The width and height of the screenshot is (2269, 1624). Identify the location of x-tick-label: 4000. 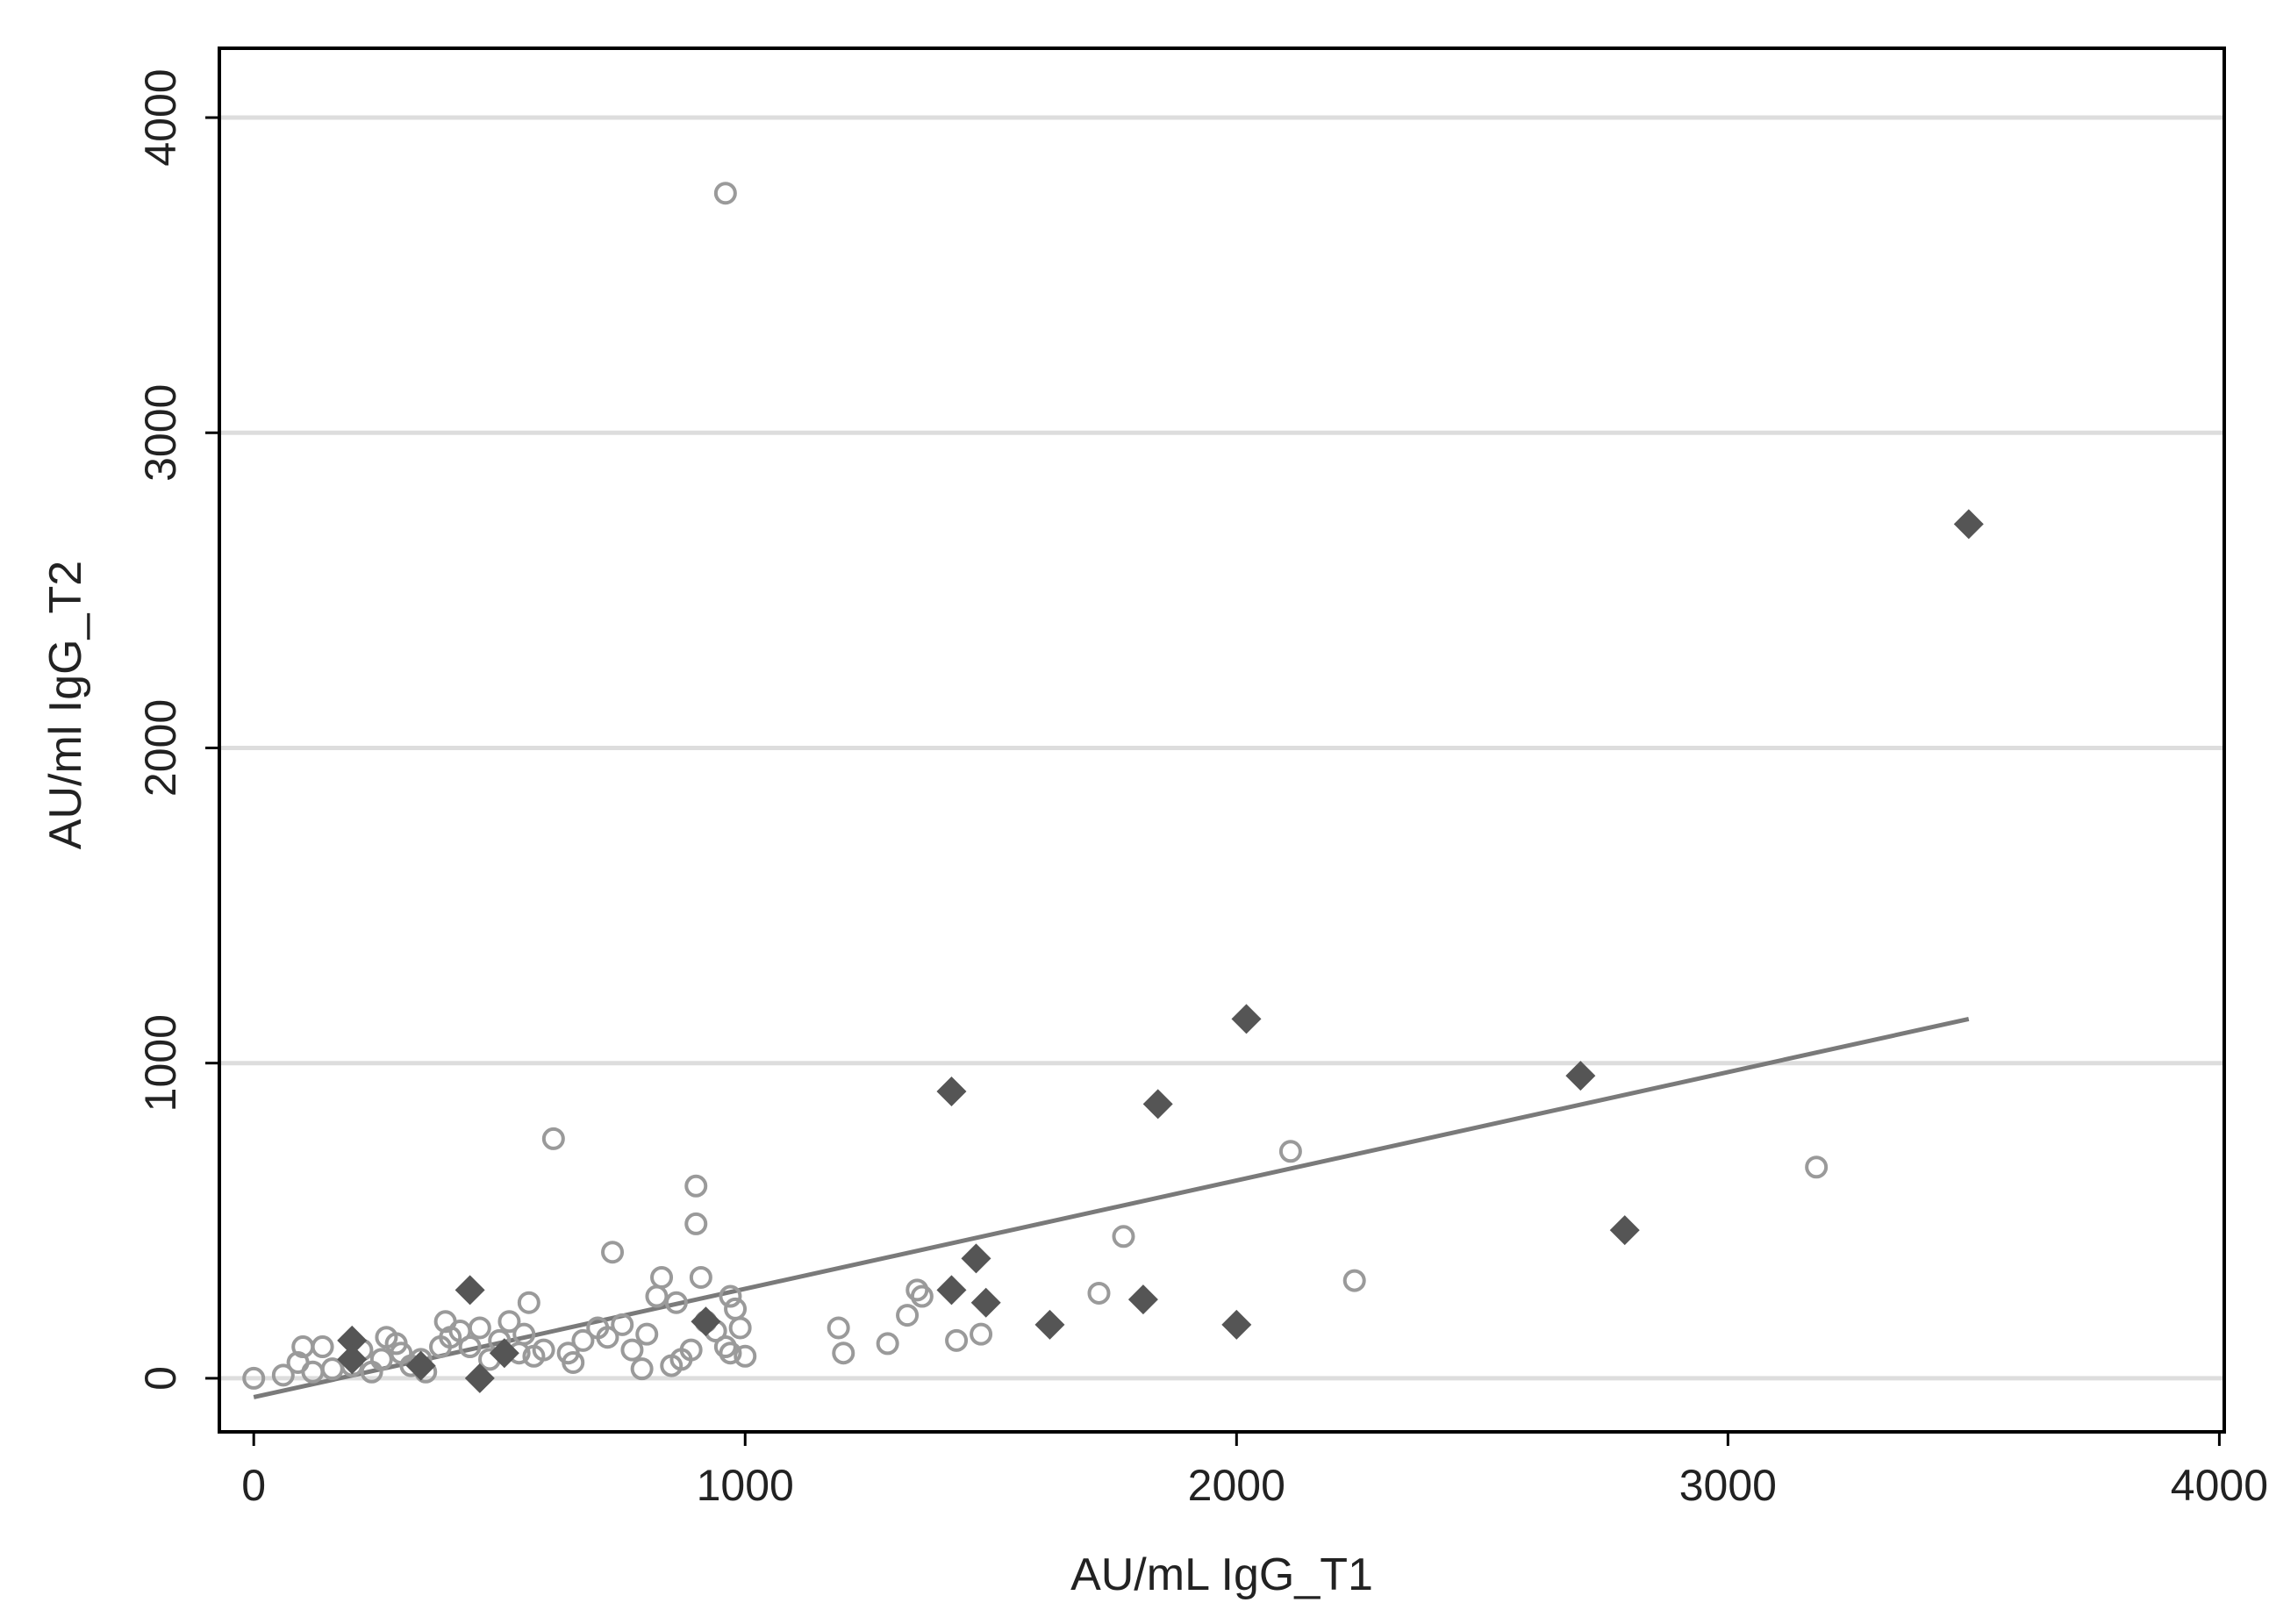
(2219, 1485).